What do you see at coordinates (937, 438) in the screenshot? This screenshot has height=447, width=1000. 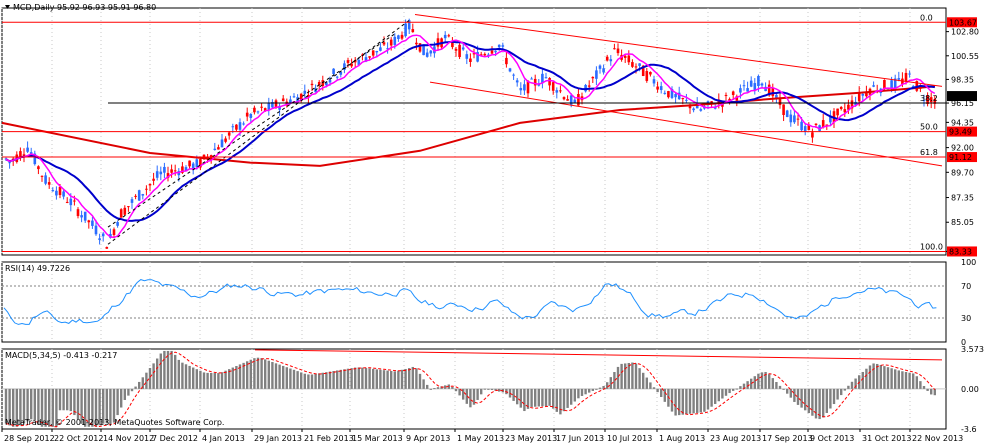 I see `x-axis-tick-label: 22 Nov 2013` at bounding box center [937, 438].